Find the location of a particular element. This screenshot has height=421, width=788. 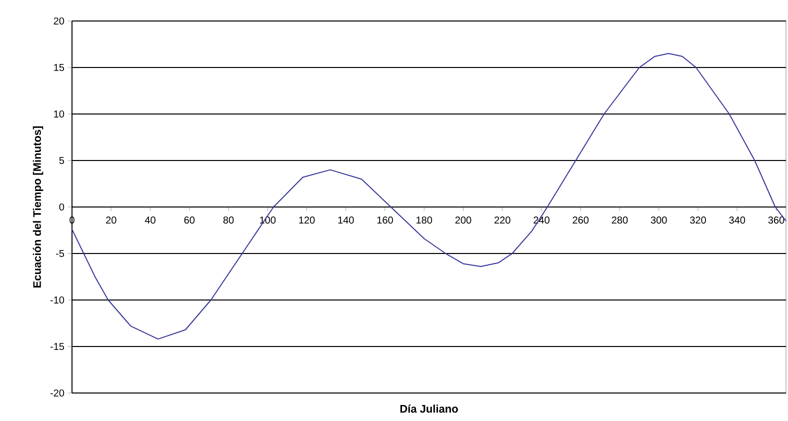

x-tick-label: 300 is located at coordinates (658, 220).